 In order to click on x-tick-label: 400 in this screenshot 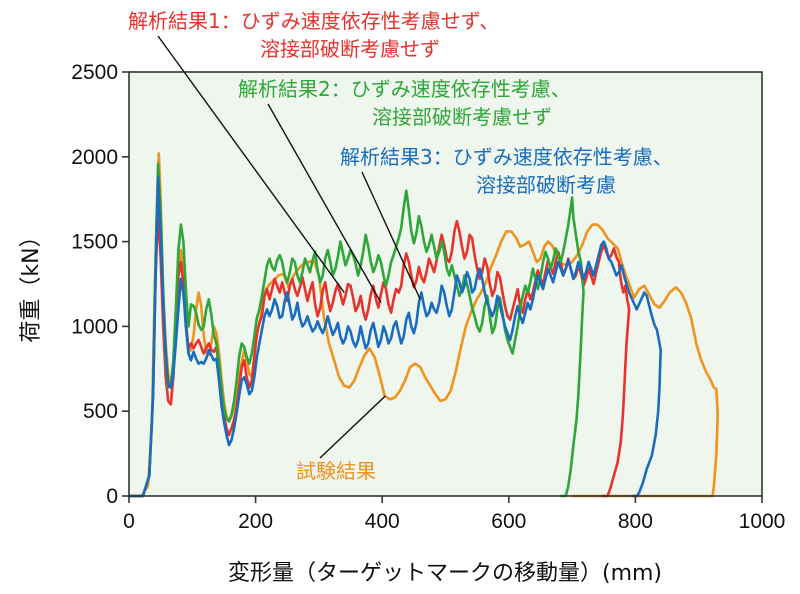, I will do `click(382, 521)`.